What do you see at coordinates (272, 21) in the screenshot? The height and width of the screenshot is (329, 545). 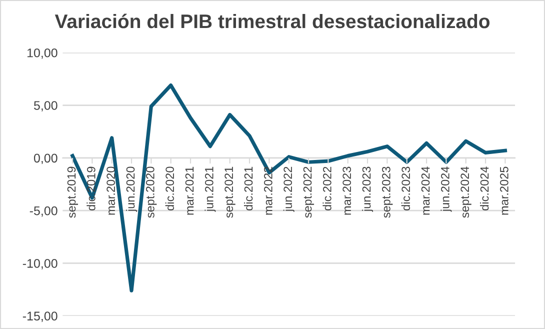 I see `chart-title: Variación del PIB trimestral desestacionalizado` at bounding box center [272, 21].